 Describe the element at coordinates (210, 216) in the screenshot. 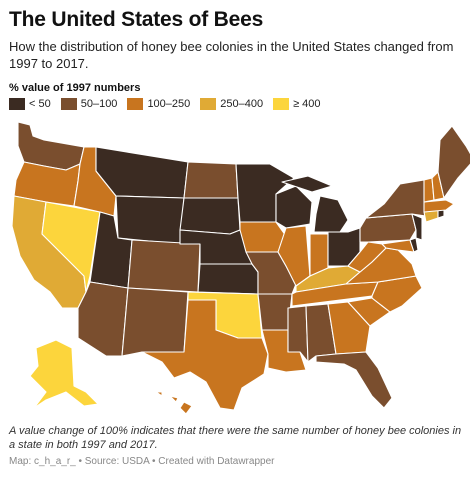

I see `state-SD` at that location.